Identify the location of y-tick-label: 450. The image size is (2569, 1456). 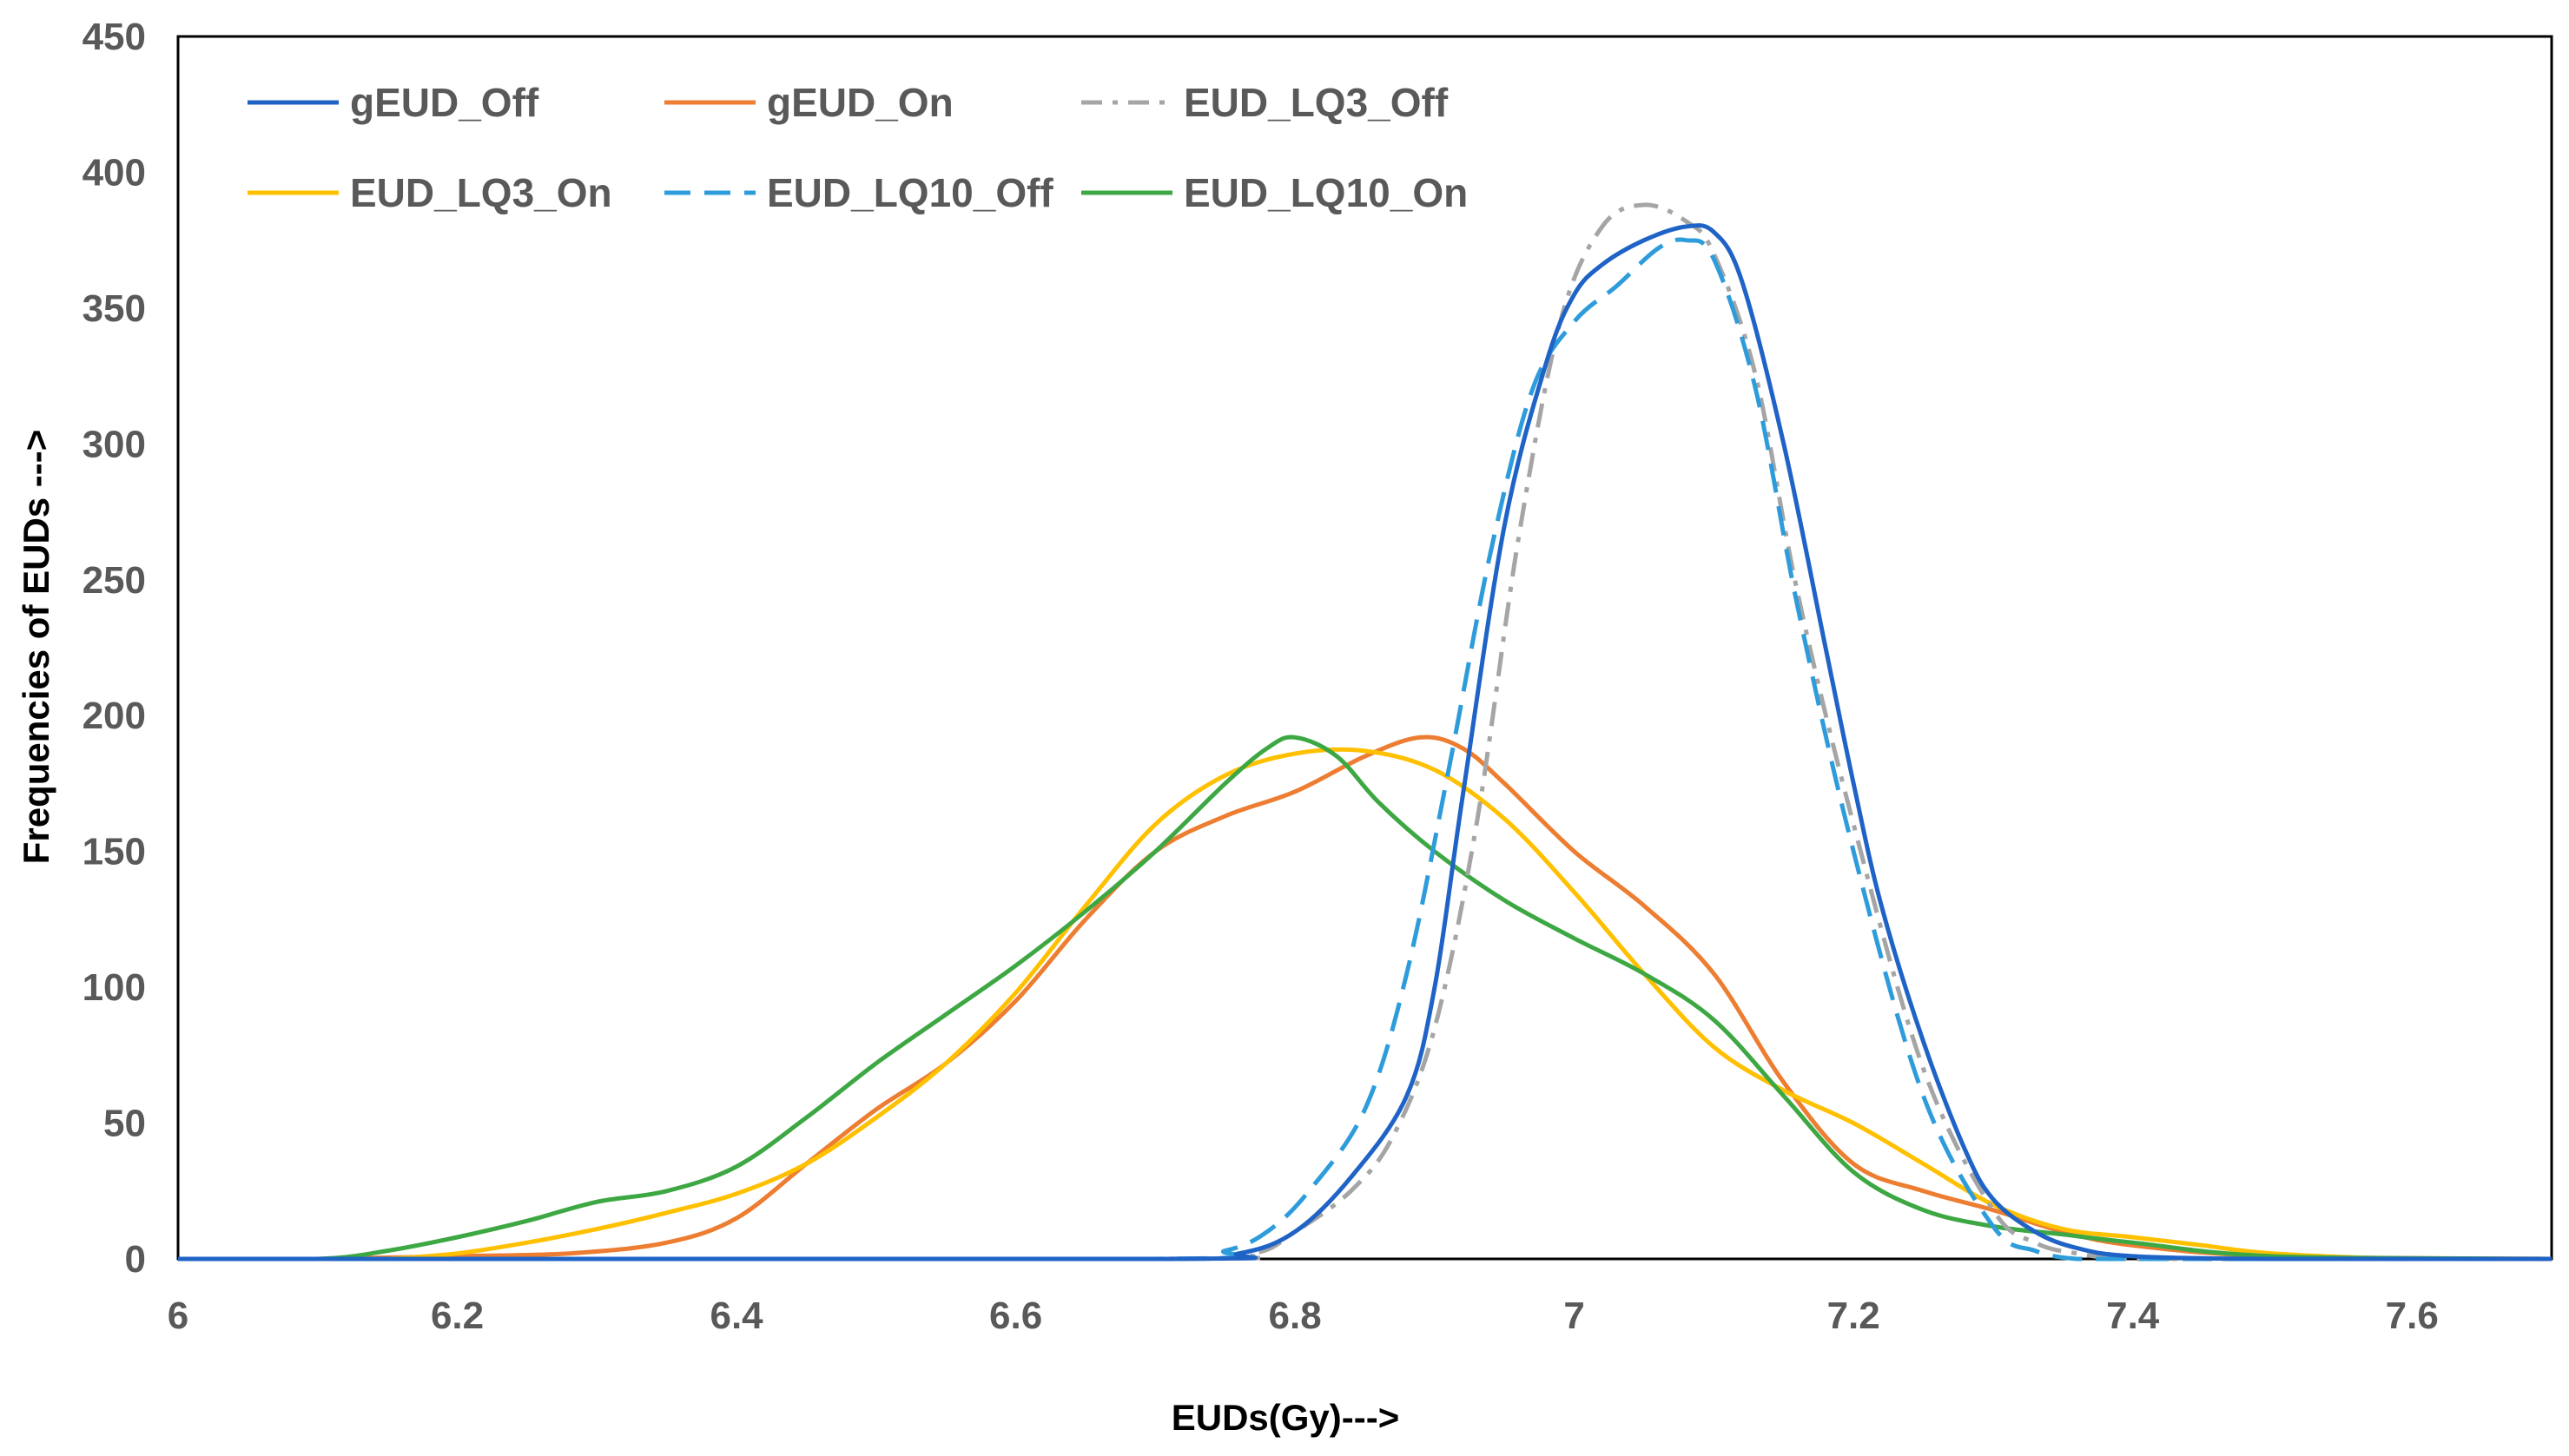
(114, 37).